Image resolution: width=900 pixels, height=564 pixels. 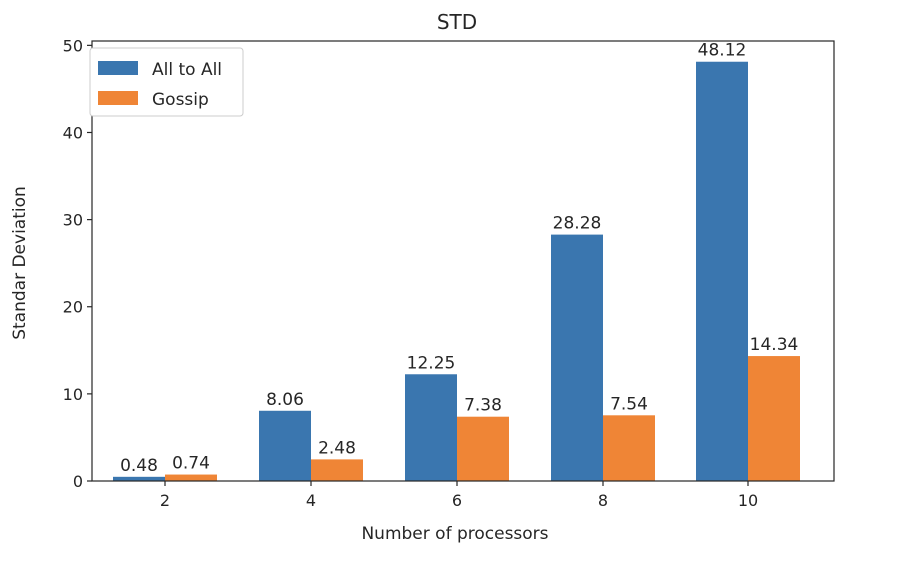 What do you see at coordinates (629, 404) in the screenshot?
I see `data-label: 7.54` at bounding box center [629, 404].